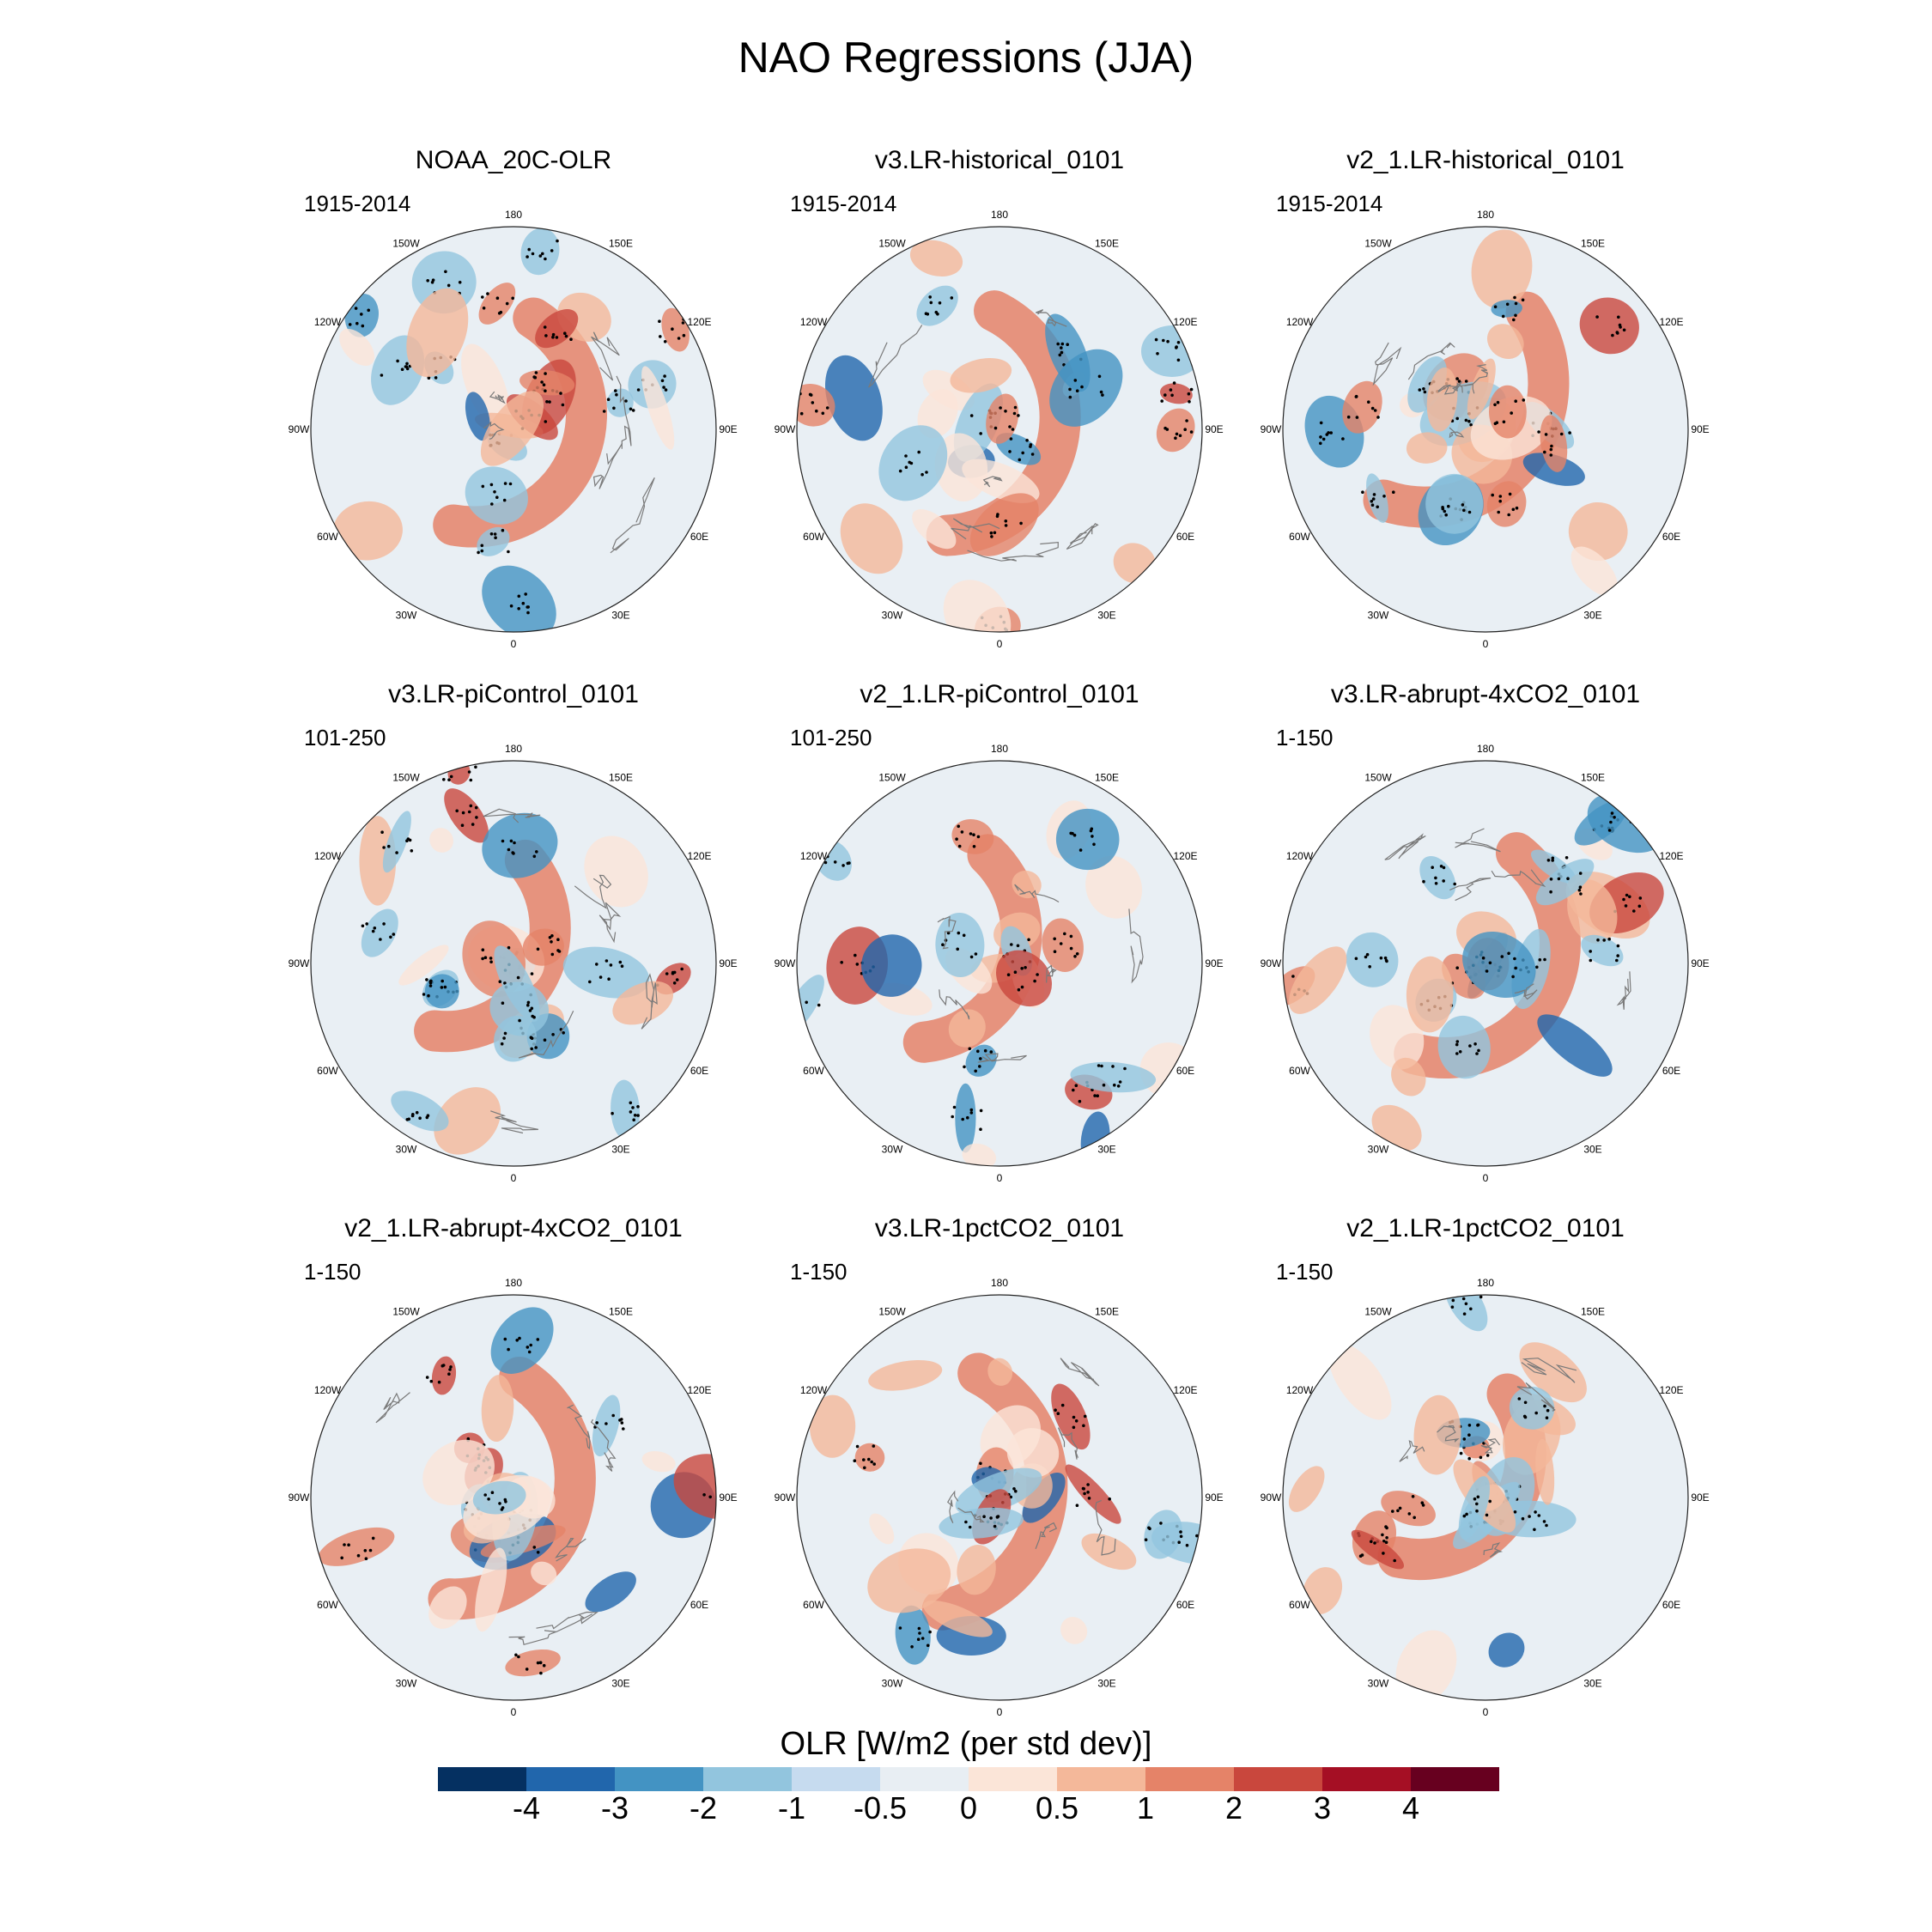  What do you see at coordinates (327, 1605) in the screenshot?
I see `longitude-label: 60W` at bounding box center [327, 1605].